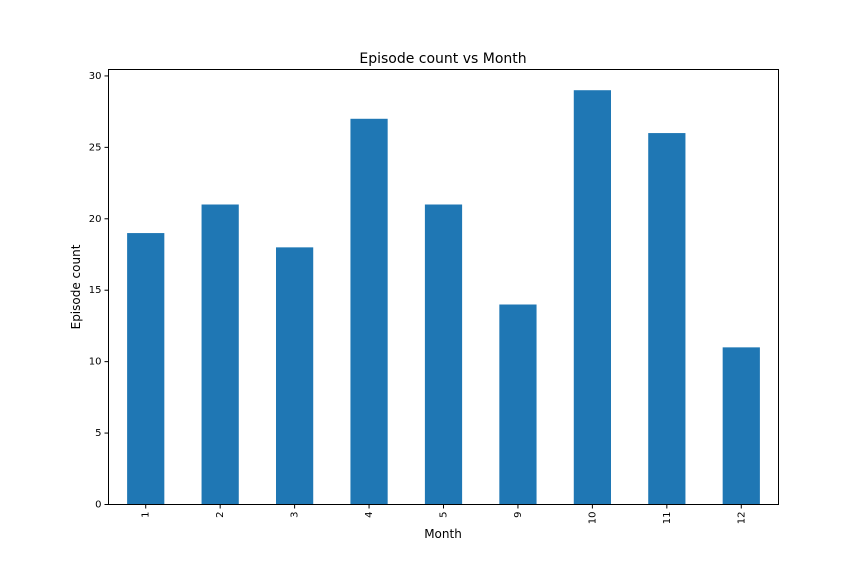 The width and height of the screenshot is (864, 576). I want to click on chart-title: Episode count vs Month, so click(442, 59).